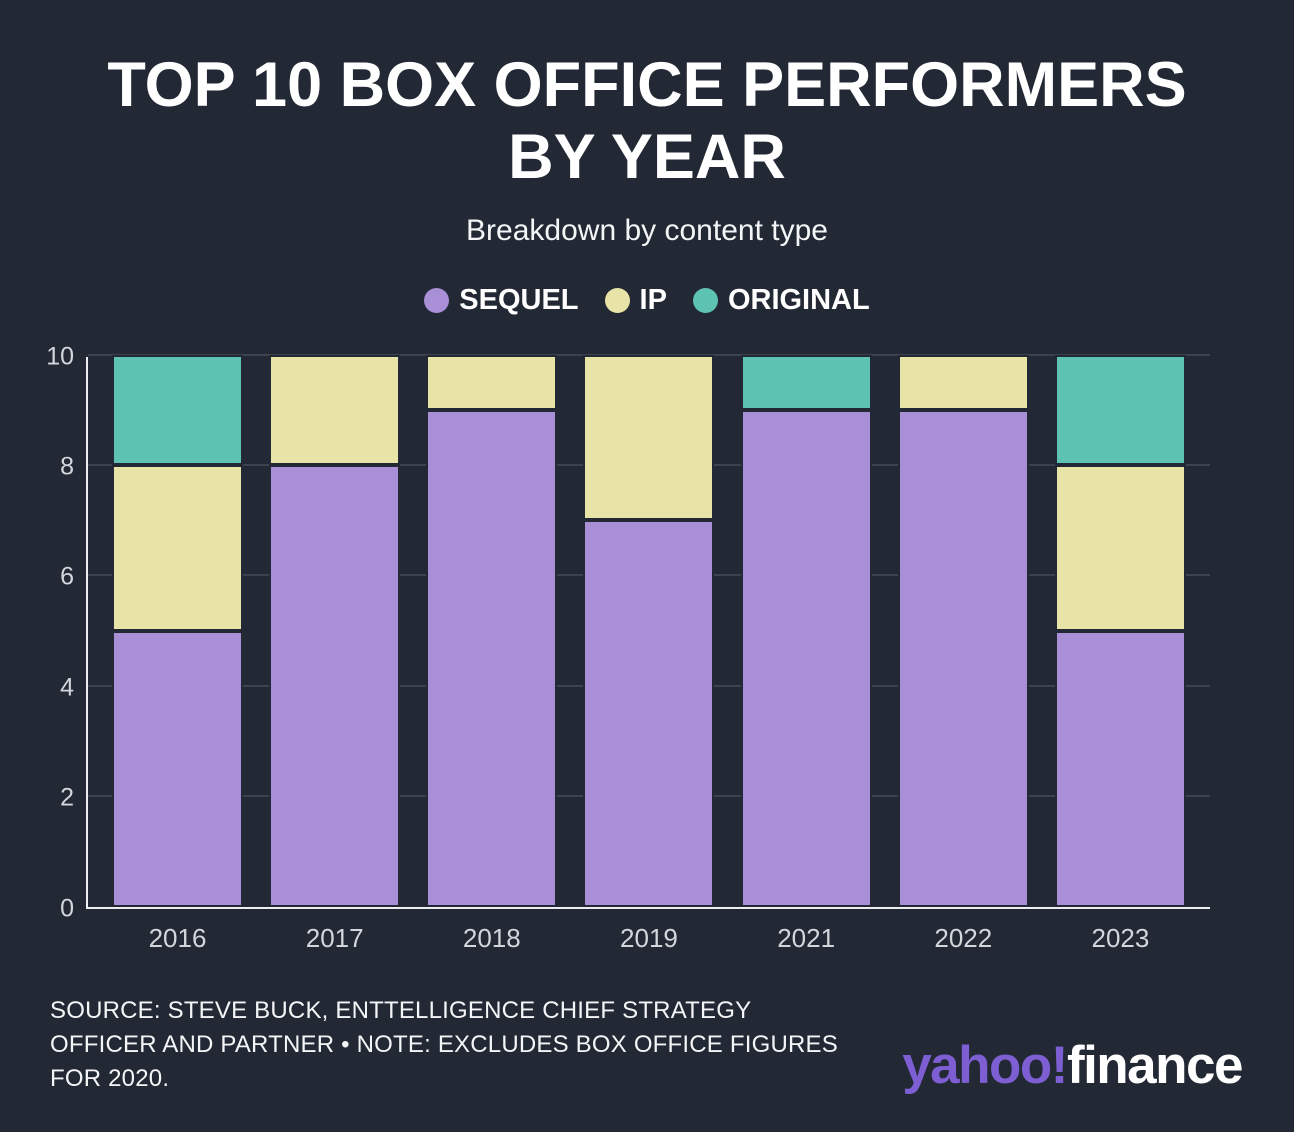 This screenshot has height=1132, width=1294. I want to click on legend-label: IP, so click(653, 299).